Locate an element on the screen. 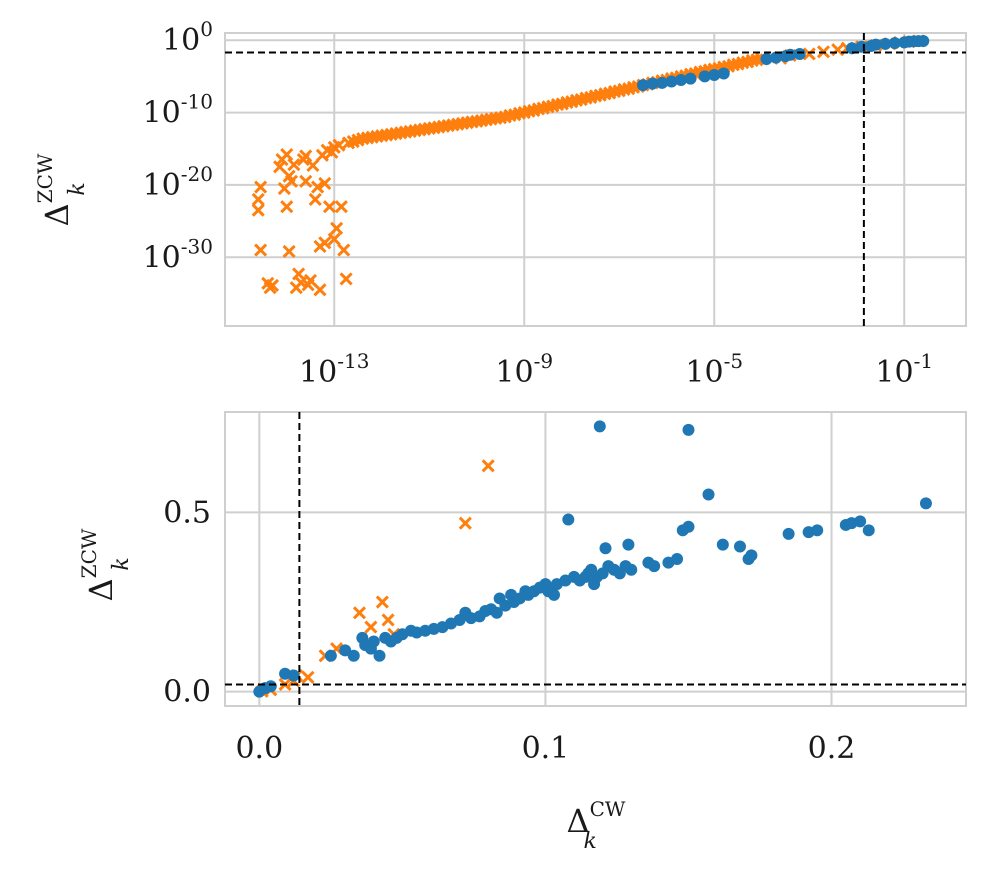  y-tick-label: 10-20 is located at coordinates (178, 182).